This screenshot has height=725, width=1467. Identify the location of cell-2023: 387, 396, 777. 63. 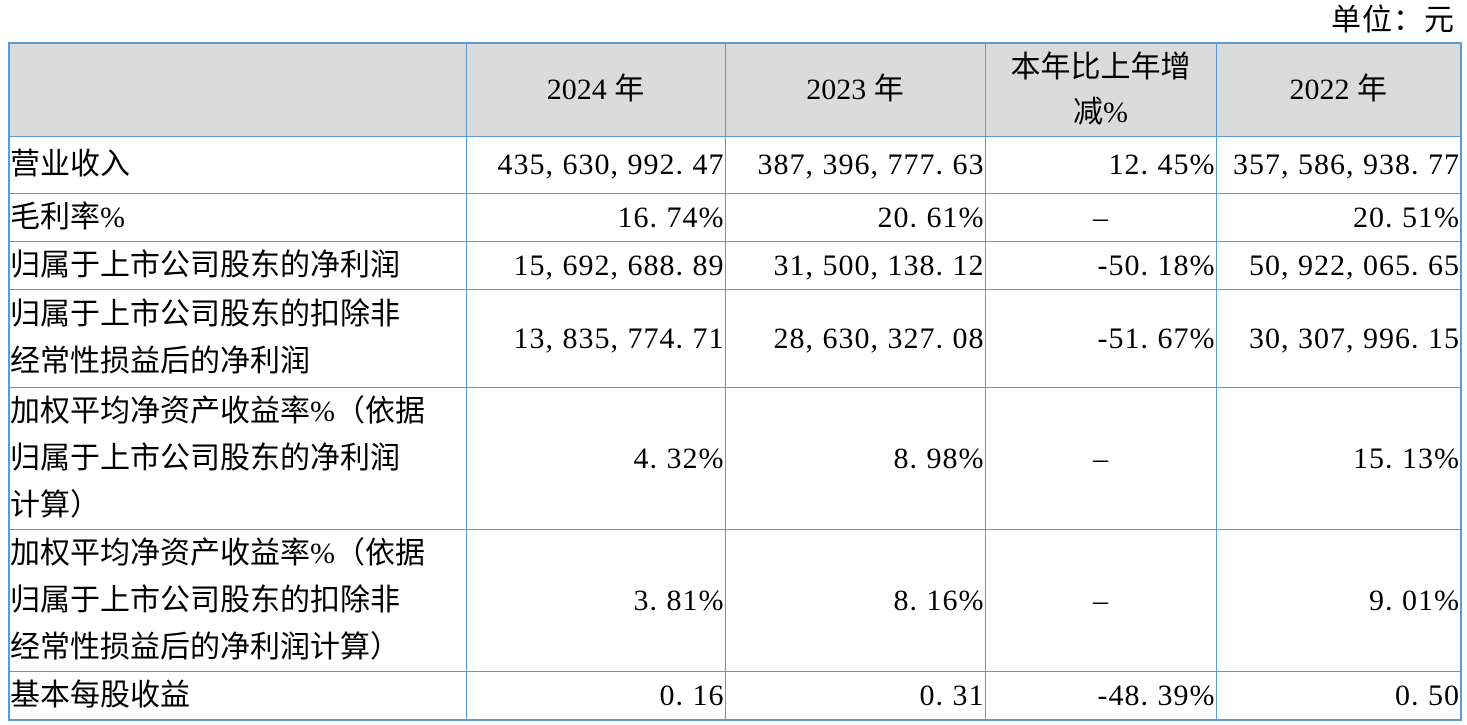
(855, 164).